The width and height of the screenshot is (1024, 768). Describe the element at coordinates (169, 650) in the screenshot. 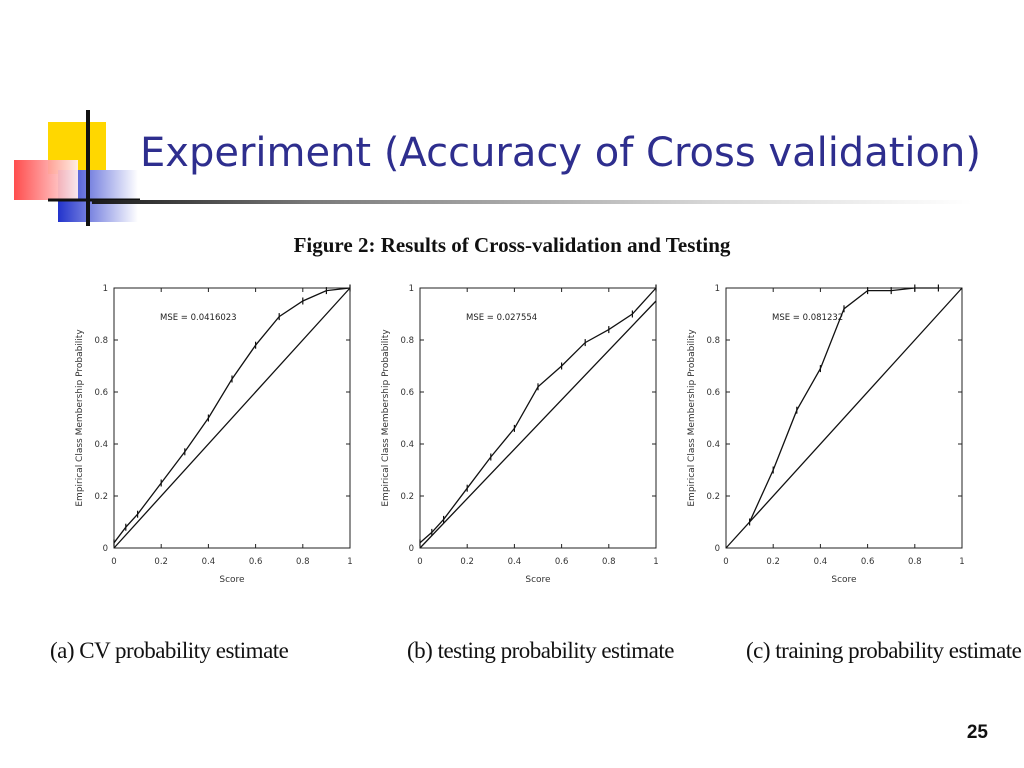

I see `caption-a: (a) CV probability estimate` at that location.